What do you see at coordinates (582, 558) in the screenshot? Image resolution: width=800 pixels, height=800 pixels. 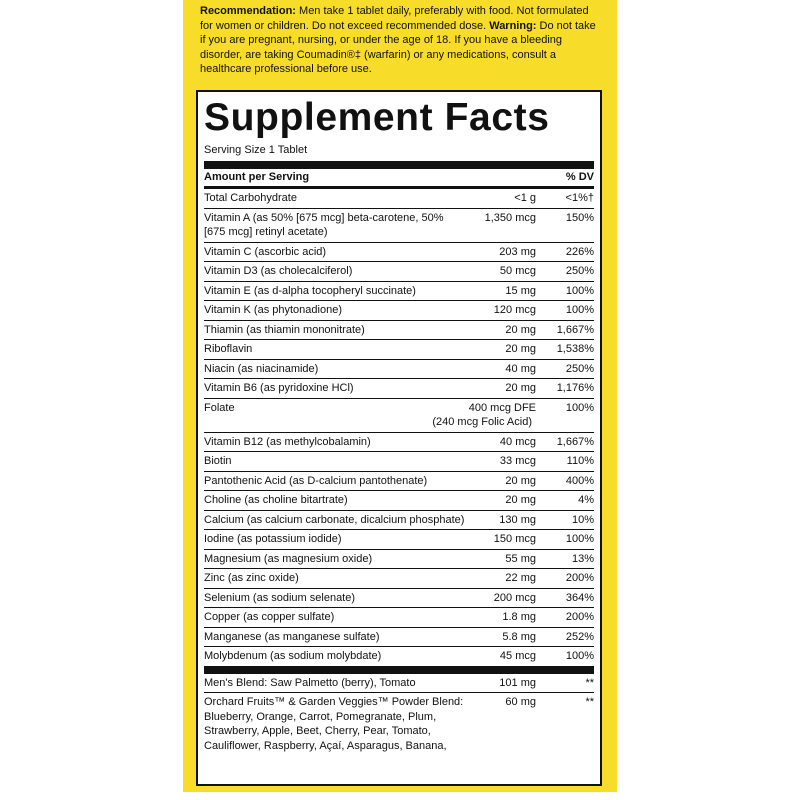 I see `daily-value: 13%` at bounding box center [582, 558].